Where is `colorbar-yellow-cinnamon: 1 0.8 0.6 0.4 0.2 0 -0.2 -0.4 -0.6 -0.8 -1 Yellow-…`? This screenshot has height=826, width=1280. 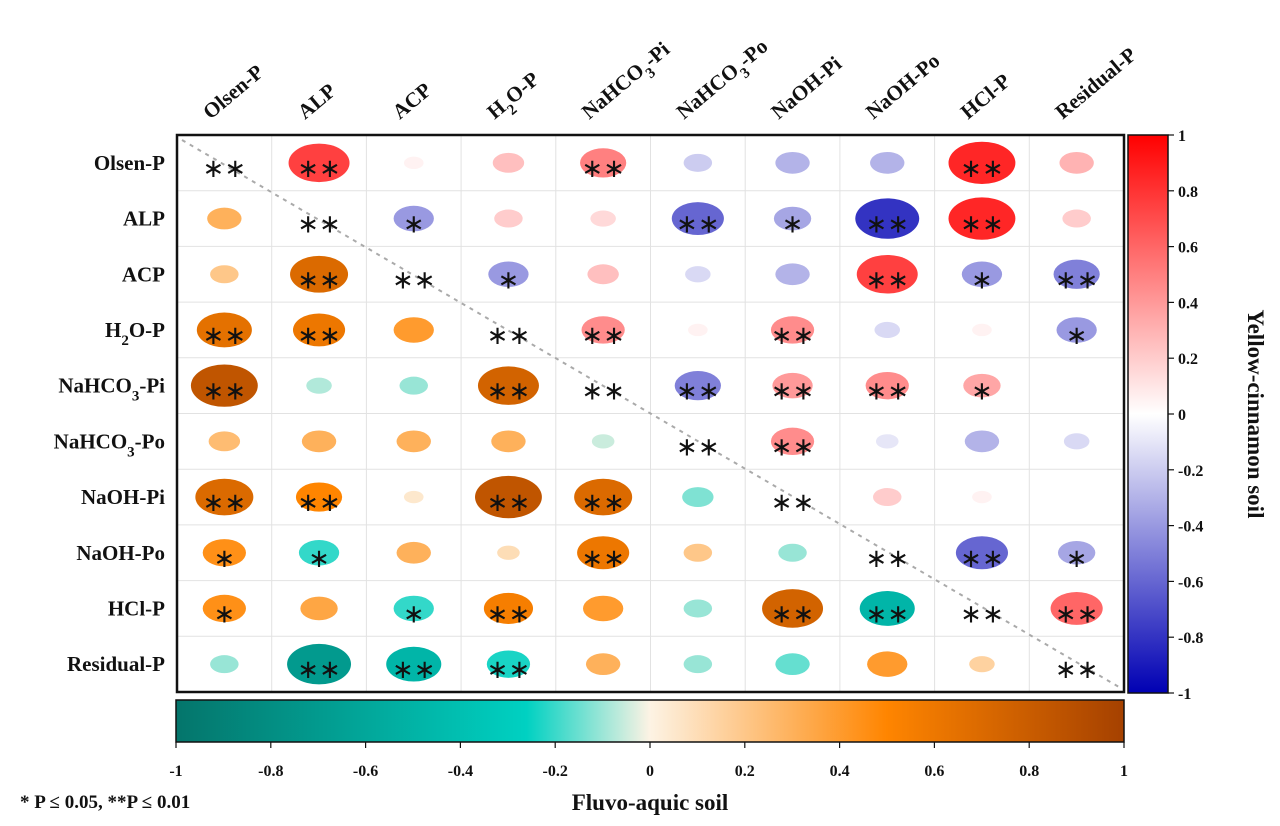
colorbar-yellow-cinnamon: 1 0.8 0.6 0.4 0.2 0 -0.2 -0.4 -0.6 -0.8 -1 Yellow-… is located at coordinates (1197, 415).